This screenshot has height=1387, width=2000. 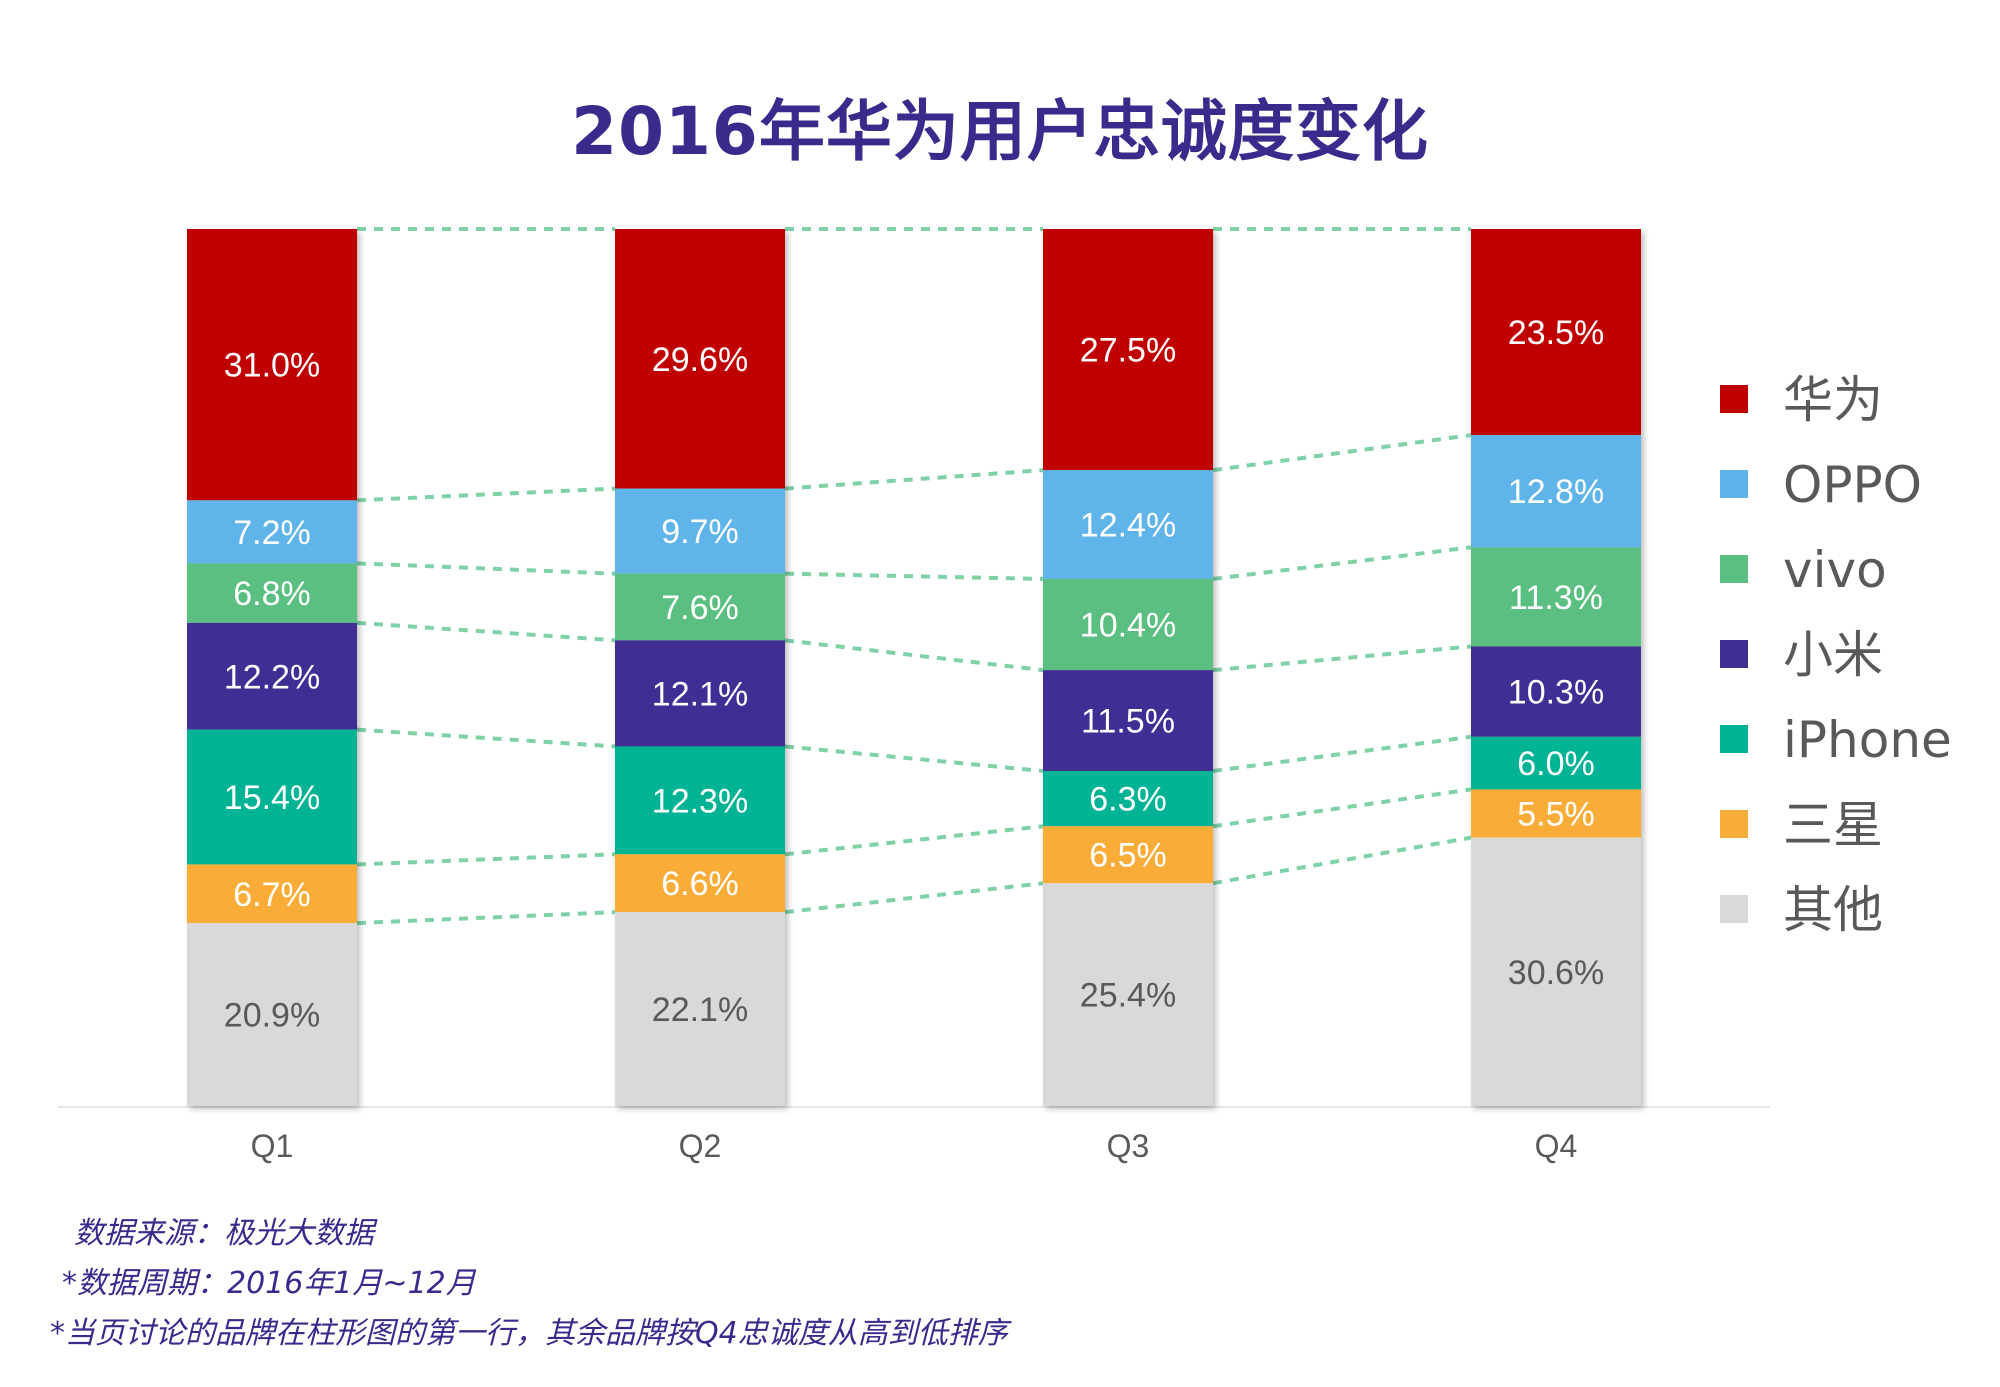 I want to click on legend-label: 三星, so click(x=1833, y=825).